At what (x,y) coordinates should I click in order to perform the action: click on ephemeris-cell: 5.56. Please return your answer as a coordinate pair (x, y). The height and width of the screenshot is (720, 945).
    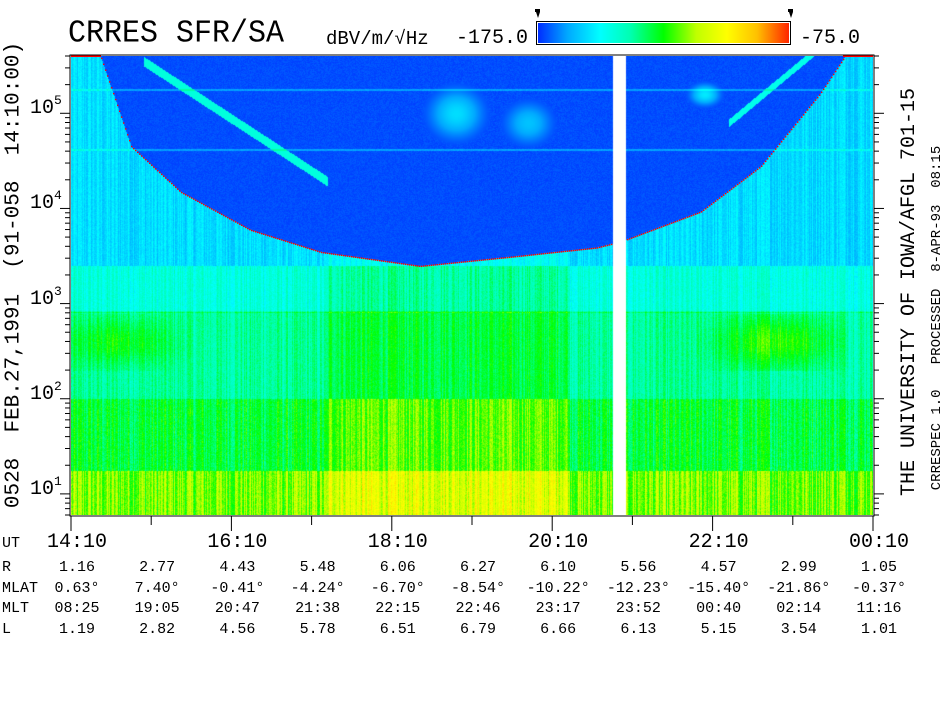
    Looking at the image, I should click on (638, 567).